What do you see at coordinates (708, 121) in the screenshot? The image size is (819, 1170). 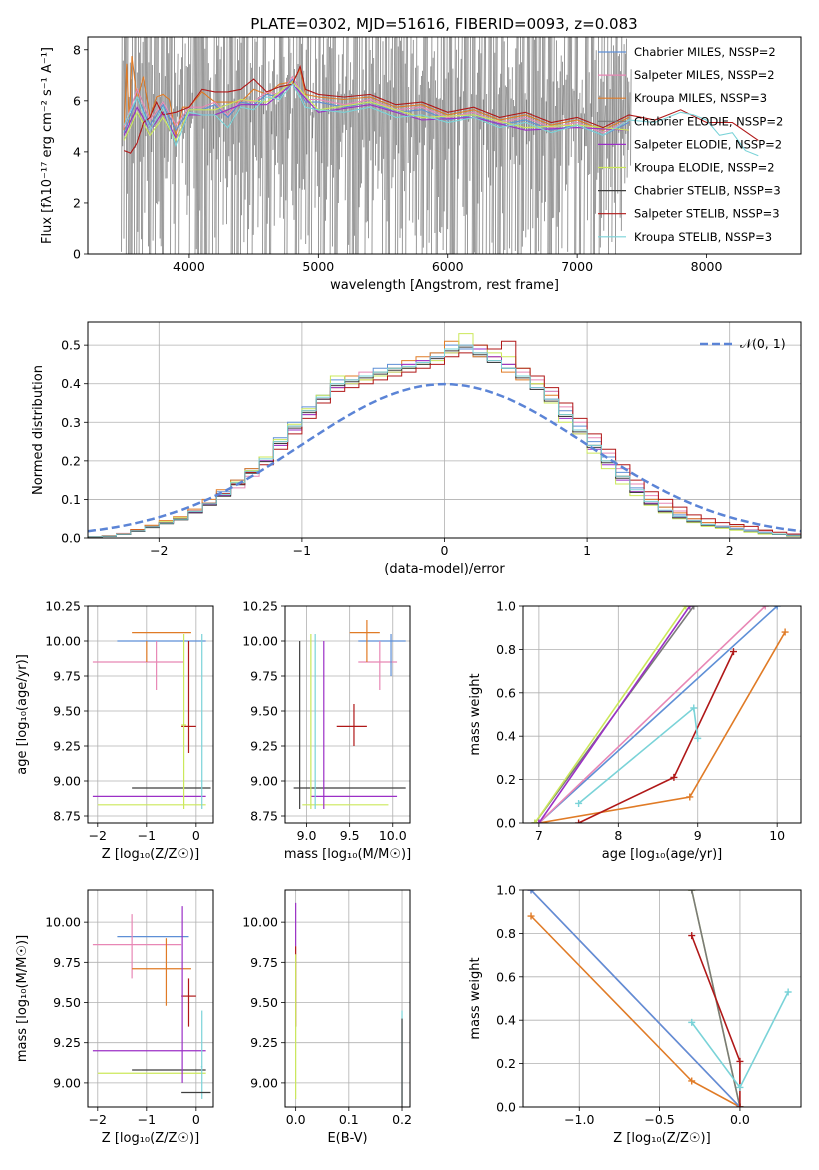 I see `legend-label: Chabrier ELODIE, NSSP=2` at bounding box center [708, 121].